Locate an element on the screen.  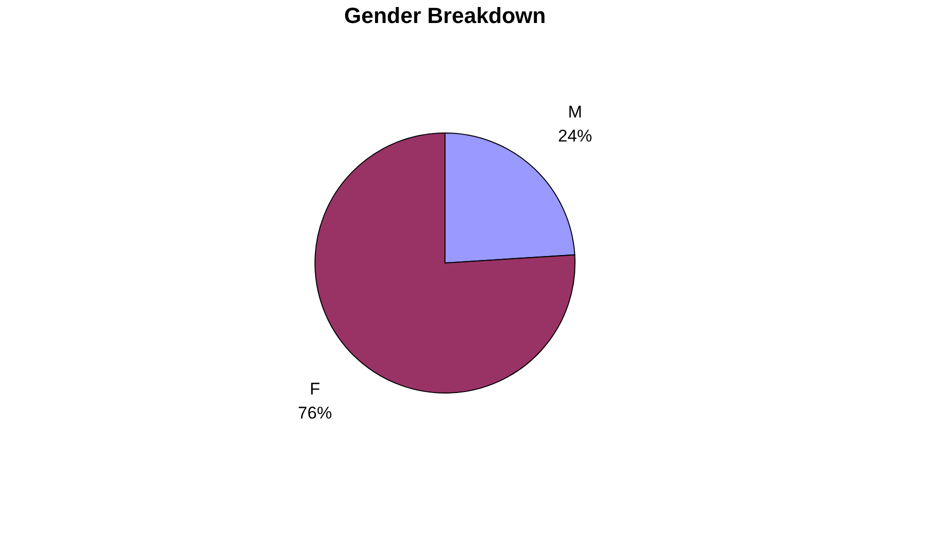
data-label: 76% is located at coordinates (315, 413).